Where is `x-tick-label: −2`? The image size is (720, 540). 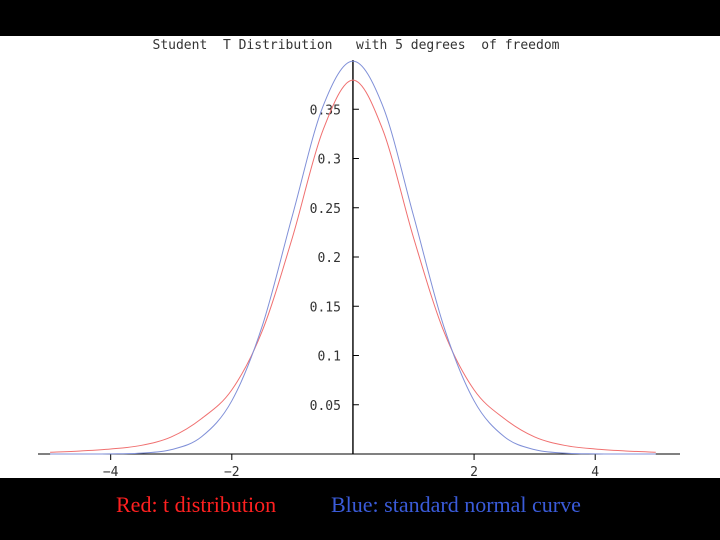 x-tick-label: −2 is located at coordinates (232, 471).